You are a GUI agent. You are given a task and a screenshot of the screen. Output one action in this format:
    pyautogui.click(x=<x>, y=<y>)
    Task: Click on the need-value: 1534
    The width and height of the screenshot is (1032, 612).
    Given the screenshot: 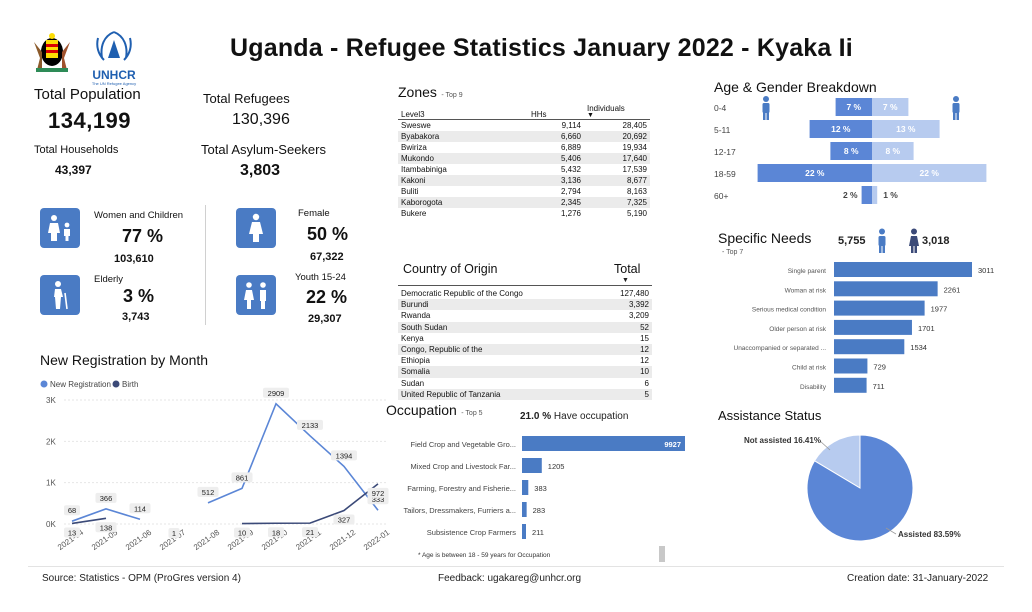 What is the action you would take?
    pyautogui.click(x=918, y=347)
    